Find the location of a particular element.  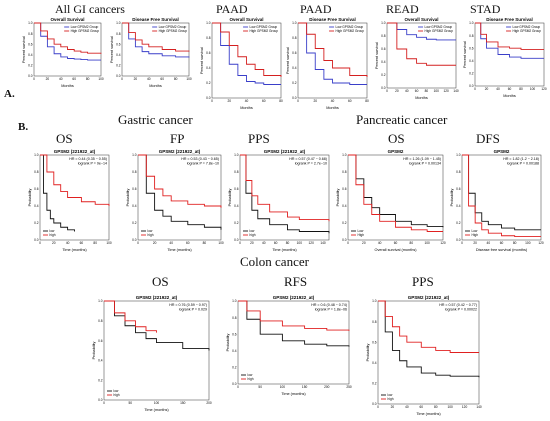

heading-colon: Colon cancer is located at coordinates (274, 261).